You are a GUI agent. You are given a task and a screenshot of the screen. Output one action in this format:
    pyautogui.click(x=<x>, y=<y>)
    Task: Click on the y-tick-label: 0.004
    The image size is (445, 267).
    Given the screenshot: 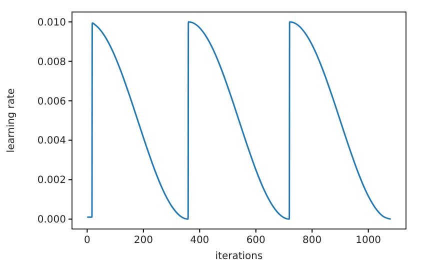 What is the action you would take?
    pyautogui.click(x=51, y=141)
    